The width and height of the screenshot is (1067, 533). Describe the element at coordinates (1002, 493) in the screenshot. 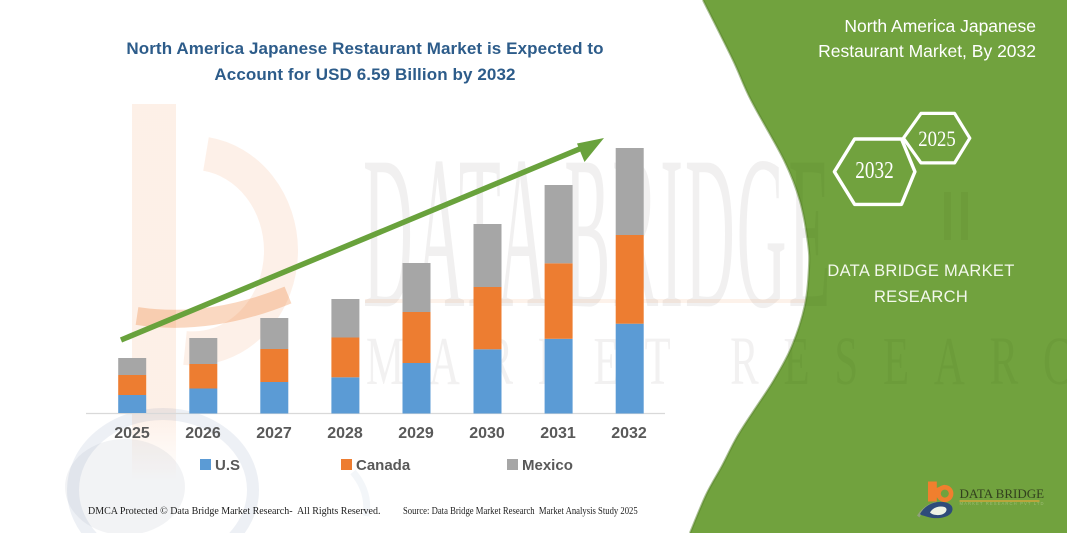

I see `svg-text: DATA BRIDGE` at that location.